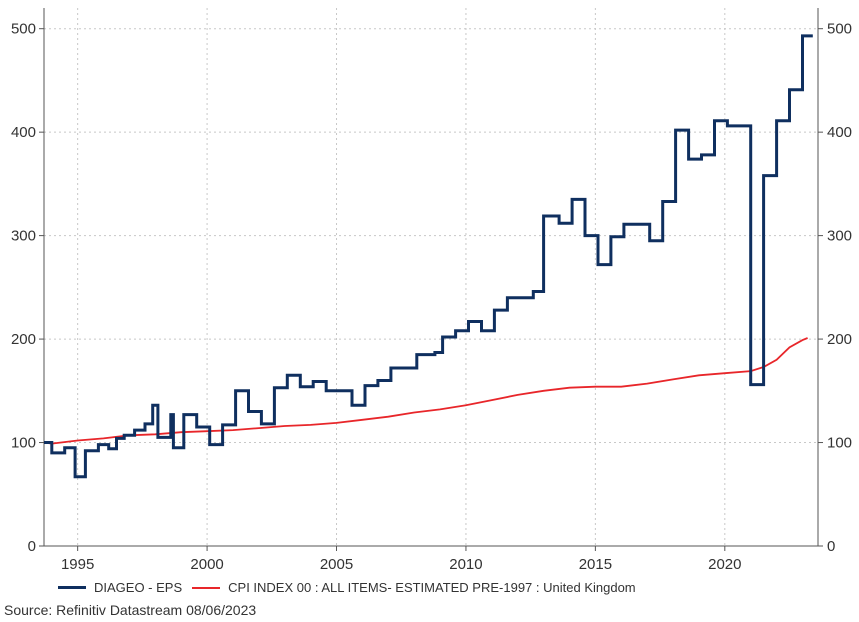  I want to click on legend-label-eps: DIAGEO - EPS, so click(138, 587).